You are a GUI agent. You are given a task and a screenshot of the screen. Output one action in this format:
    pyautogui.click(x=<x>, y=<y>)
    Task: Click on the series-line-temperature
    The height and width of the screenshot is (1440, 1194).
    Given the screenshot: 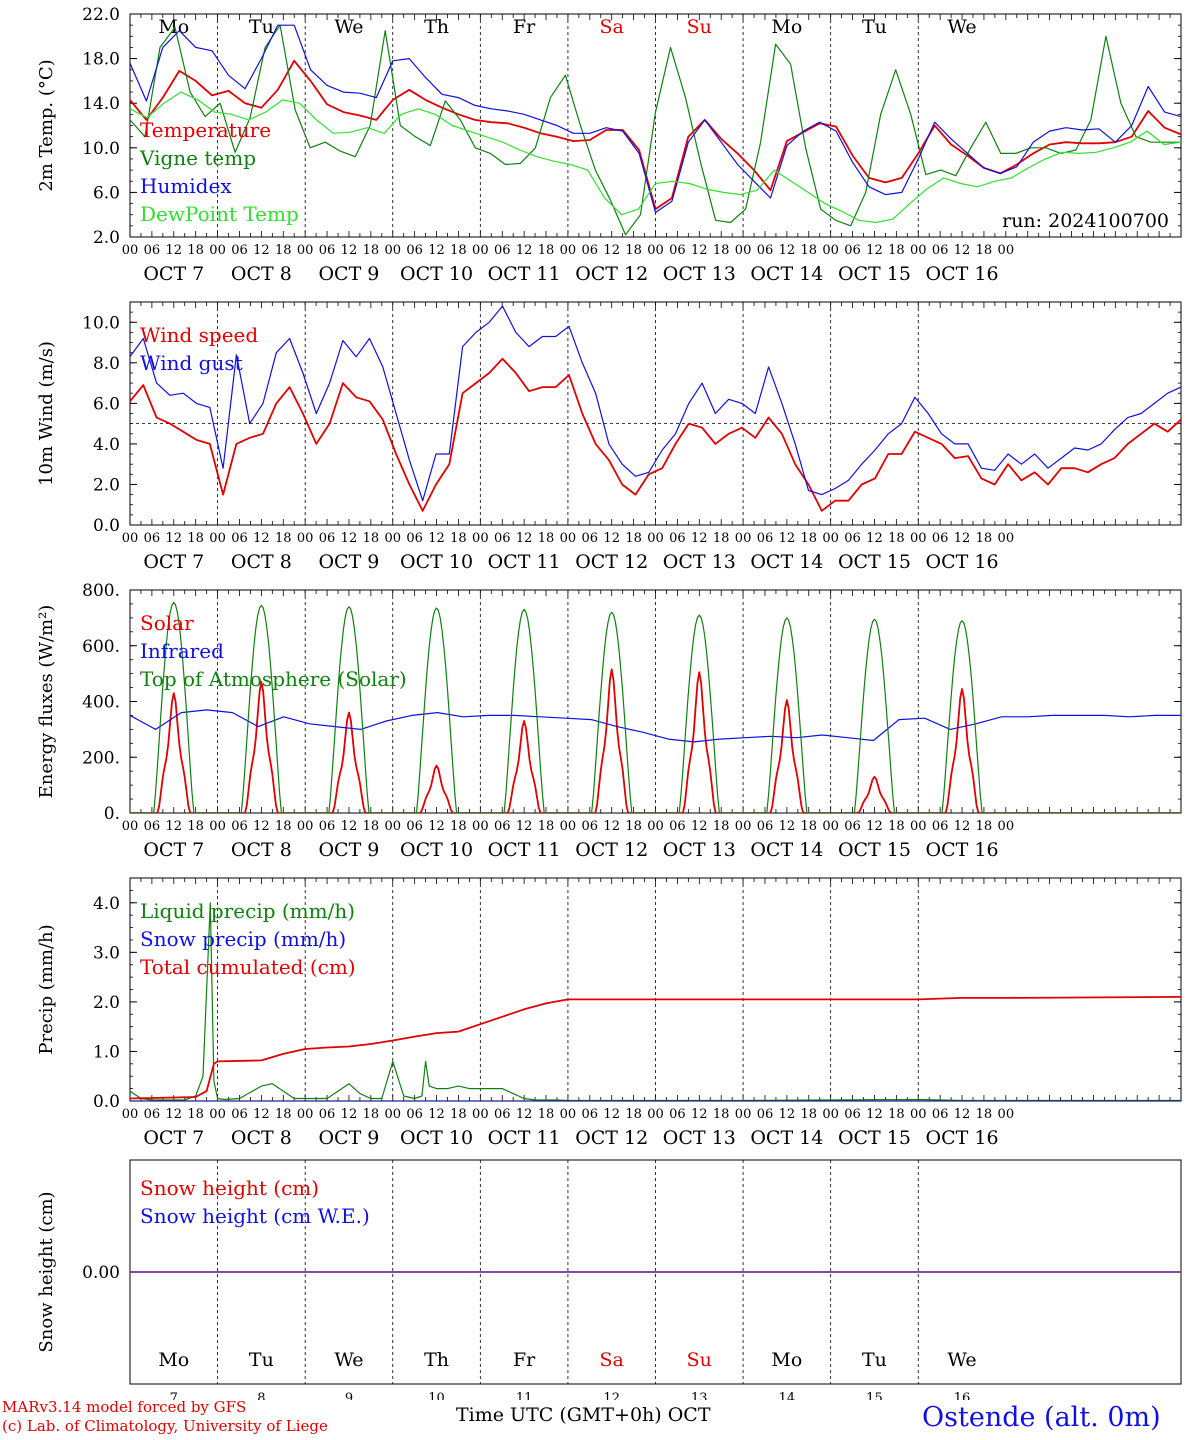 What is the action you would take?
    pyautogui.click(x=655, y=134)
    